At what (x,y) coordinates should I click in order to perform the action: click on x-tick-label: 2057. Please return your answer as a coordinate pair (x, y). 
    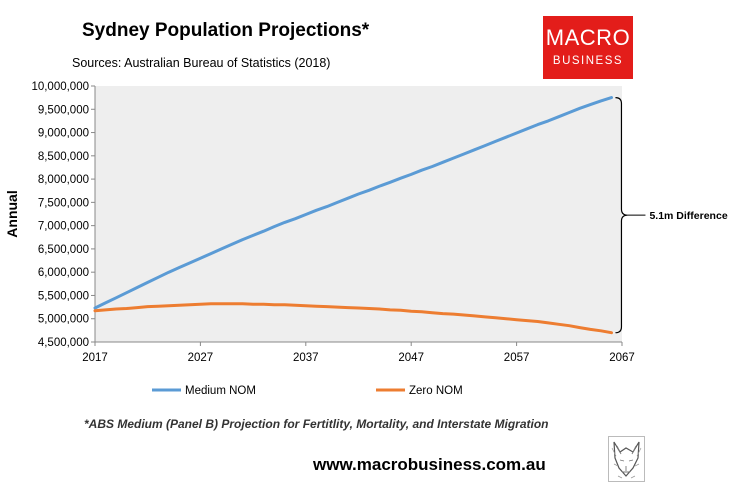
    Looking at the image, I should click on (517, 358).